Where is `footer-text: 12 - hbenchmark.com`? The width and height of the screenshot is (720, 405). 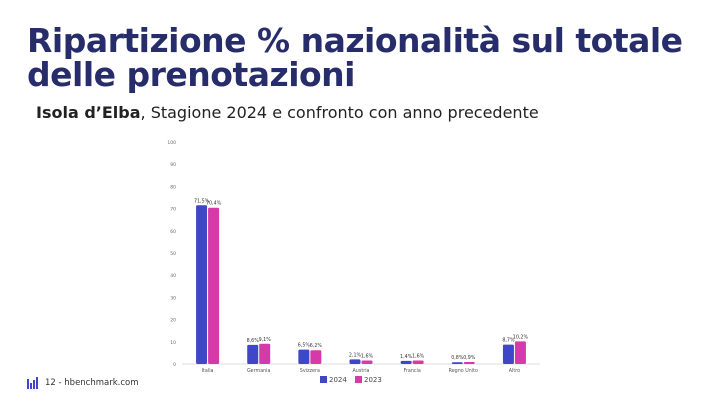 footer-text: 12 - hbenchmark.com is located at coordinates (92, 383).